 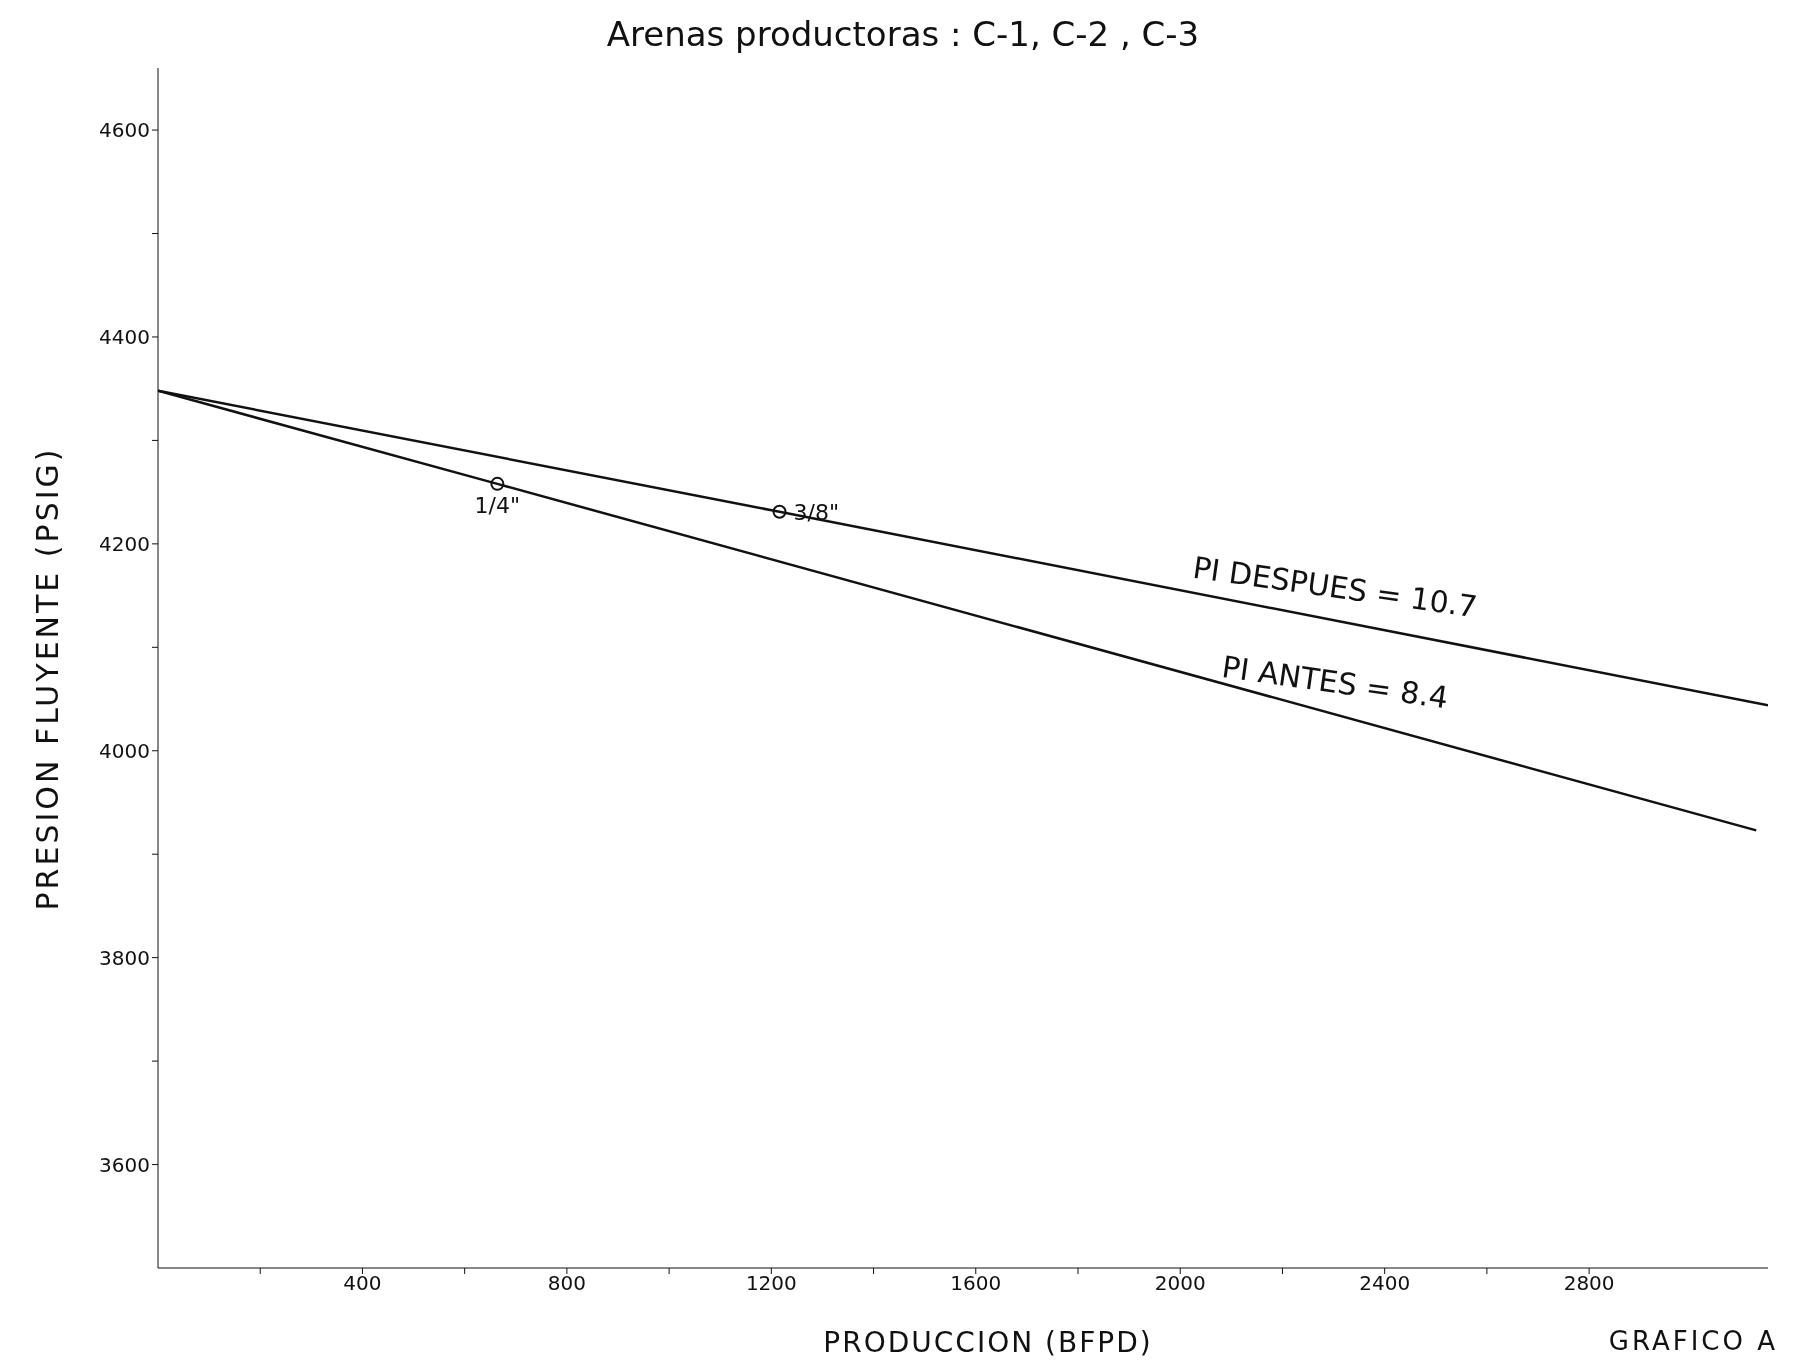 I want to click on y-tick-label: 4200, so click(x=124, y=543).